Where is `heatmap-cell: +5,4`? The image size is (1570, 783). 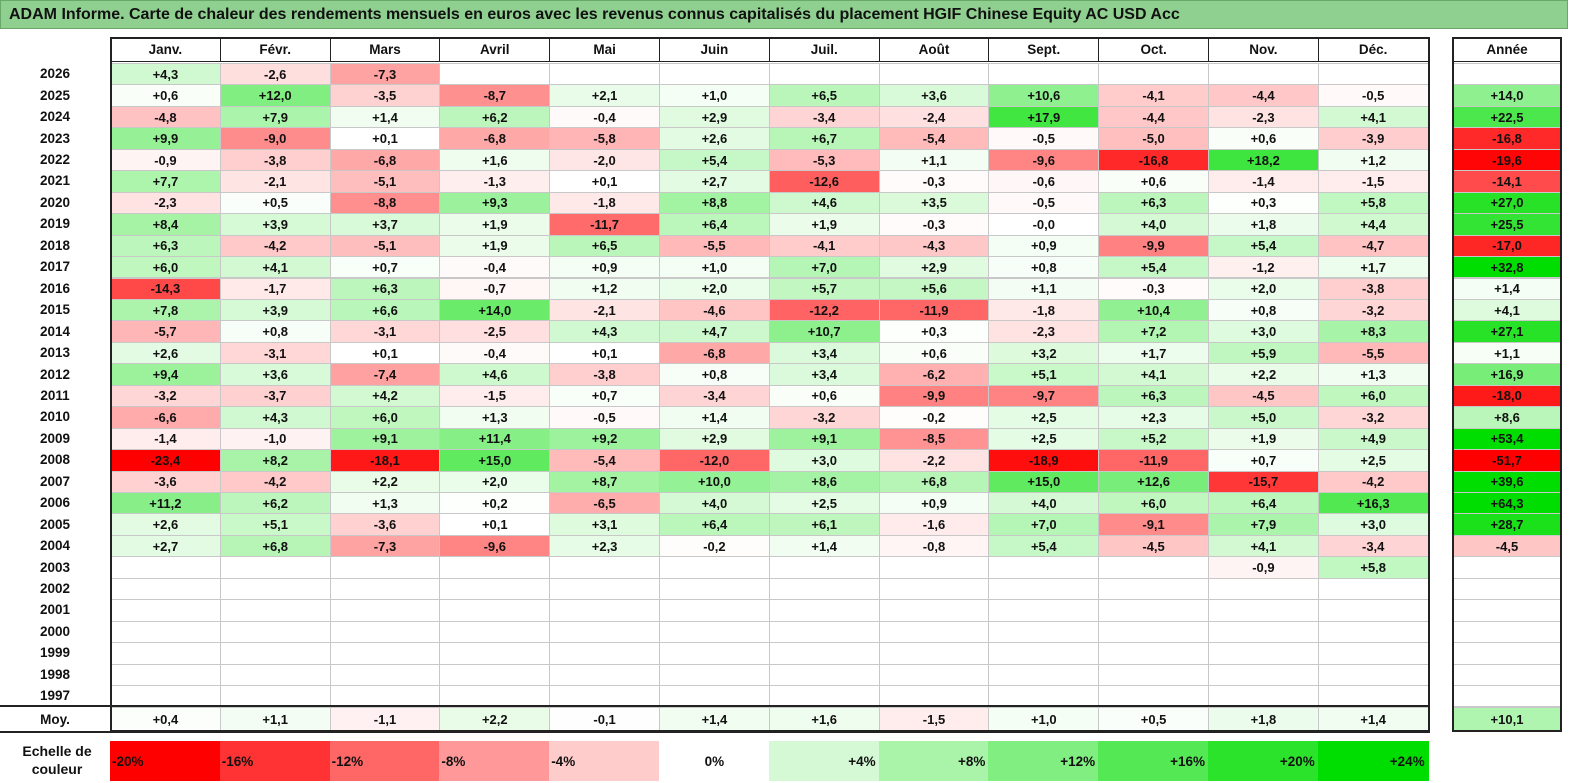 heatmap-cell: +5,4 is located at coordinates (714, 160).